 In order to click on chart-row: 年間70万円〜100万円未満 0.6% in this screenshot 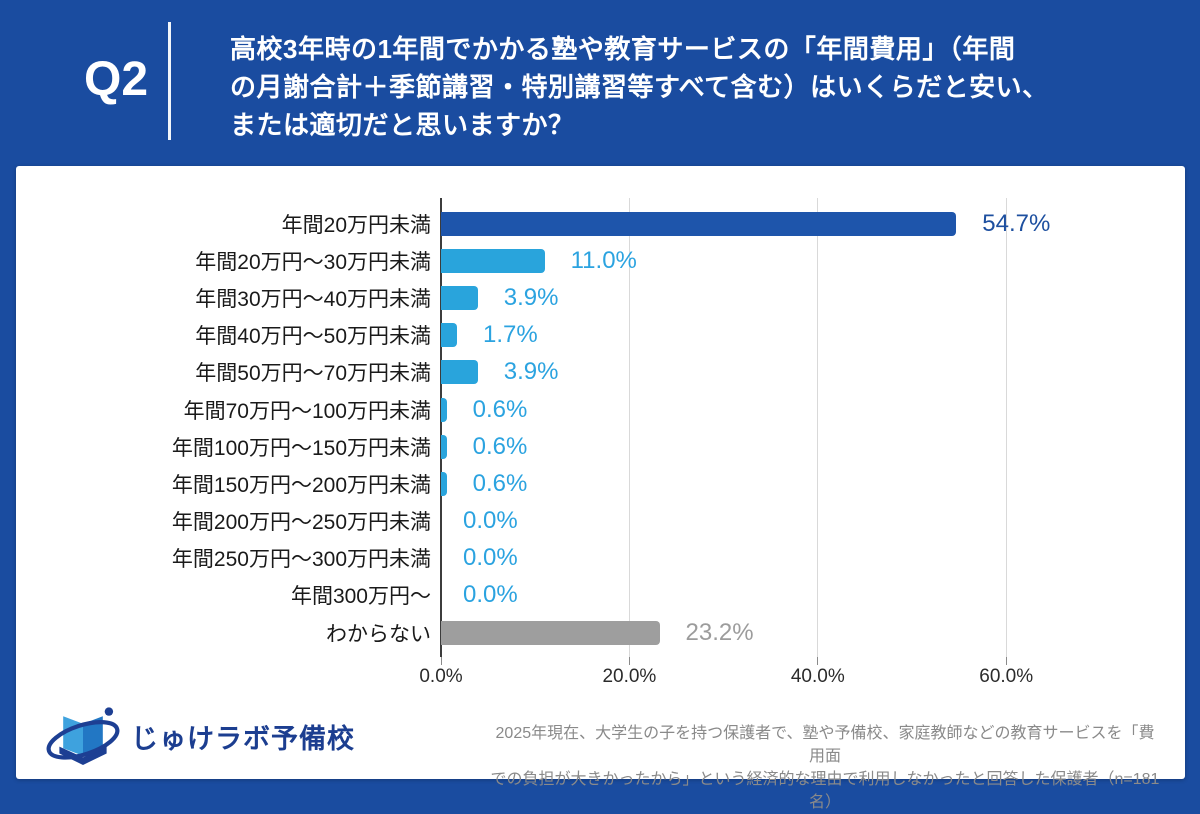, I will do `click(600, 409)`.